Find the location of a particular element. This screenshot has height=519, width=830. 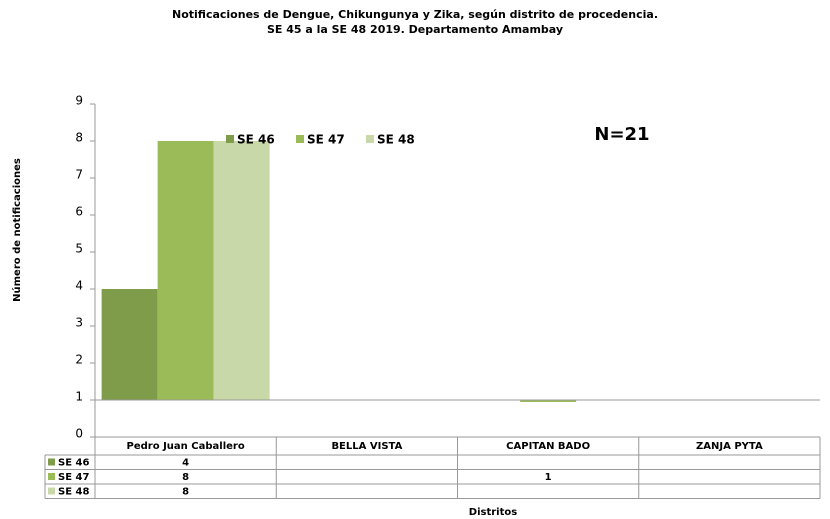

legend-label: SE 48 is located at coordinates (396, 140).